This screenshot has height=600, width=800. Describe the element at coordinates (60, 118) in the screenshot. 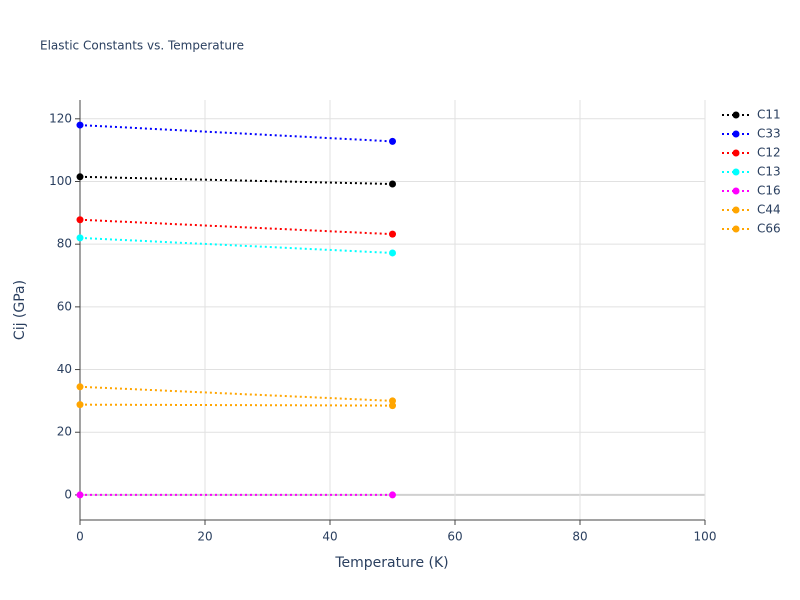

I see `y-tick-label: 120` at that location.